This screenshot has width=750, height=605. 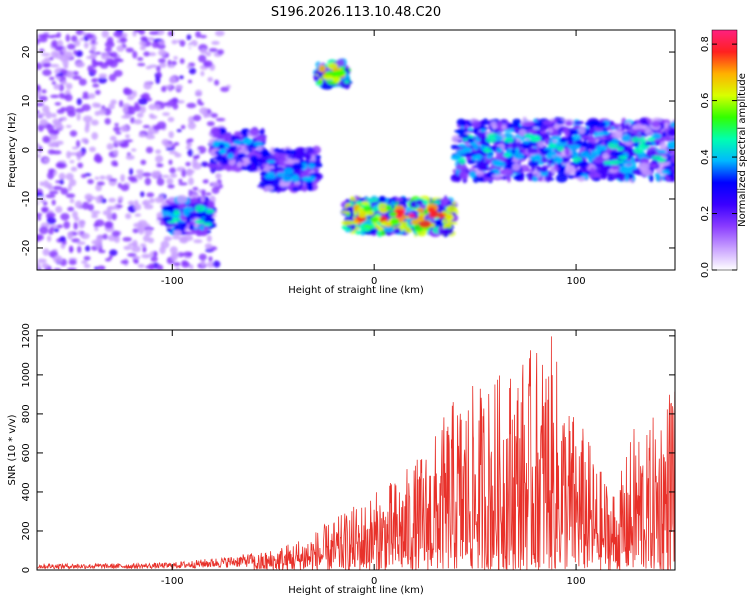 What do you see at coordinates (26, 491) in the screenshot?
I see `y-tick-label: 400` at bounding box center [26, 491].